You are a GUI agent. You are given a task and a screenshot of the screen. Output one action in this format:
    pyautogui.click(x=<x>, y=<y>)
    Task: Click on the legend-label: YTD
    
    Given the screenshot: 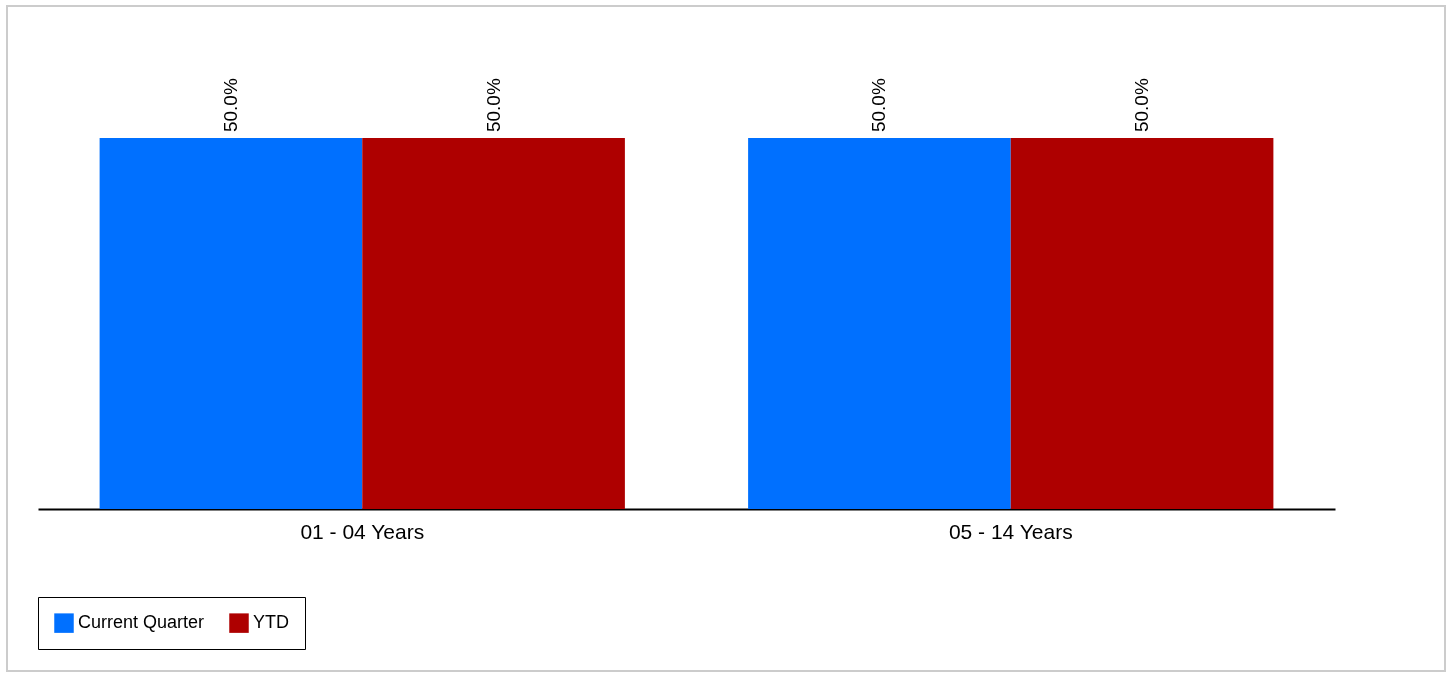 What is the action you would take?
    pyautogui.click(x=271, y=622)
    